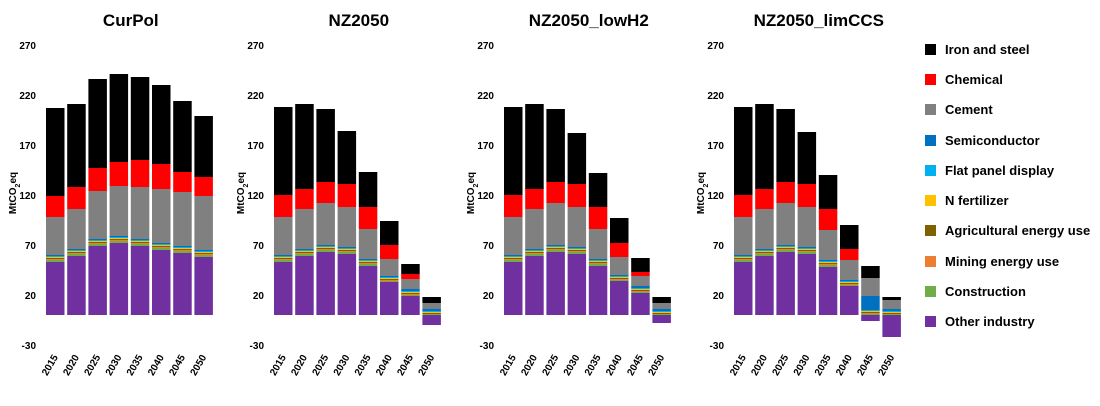 The height and width of the screenshot is (406, 1100). Describe the element at coordinates (363, 365) in the screenshot. I see `x-tick-label: 2035` at that location.